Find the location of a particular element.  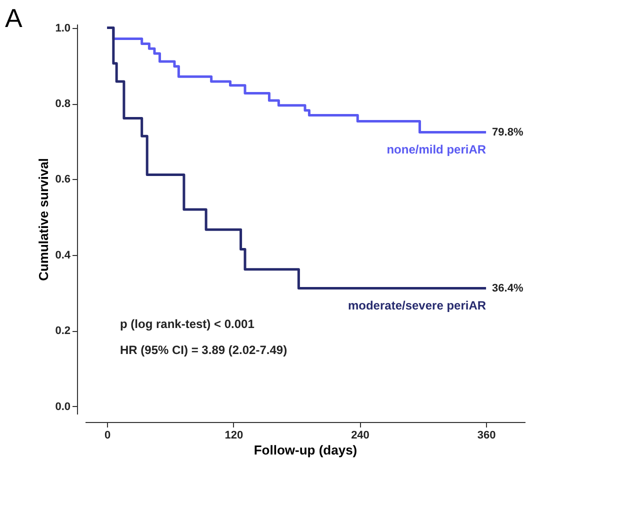

series-label: moderate/severe periAR is located at coordinates (417, 305).